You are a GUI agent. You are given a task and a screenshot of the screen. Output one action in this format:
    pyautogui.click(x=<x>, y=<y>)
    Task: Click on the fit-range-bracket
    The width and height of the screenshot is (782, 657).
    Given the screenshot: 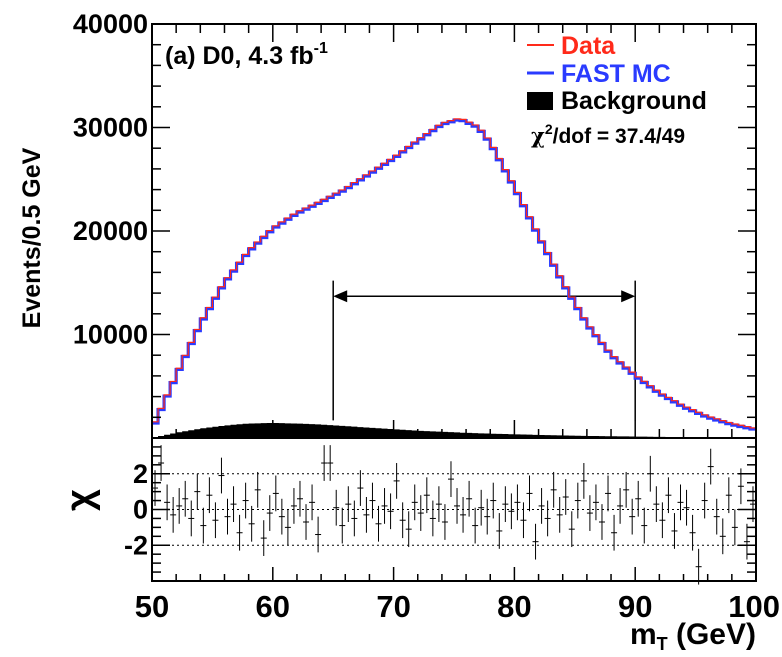 What is the action you would take?
    pyautogui.click(x=484, y=350)
    